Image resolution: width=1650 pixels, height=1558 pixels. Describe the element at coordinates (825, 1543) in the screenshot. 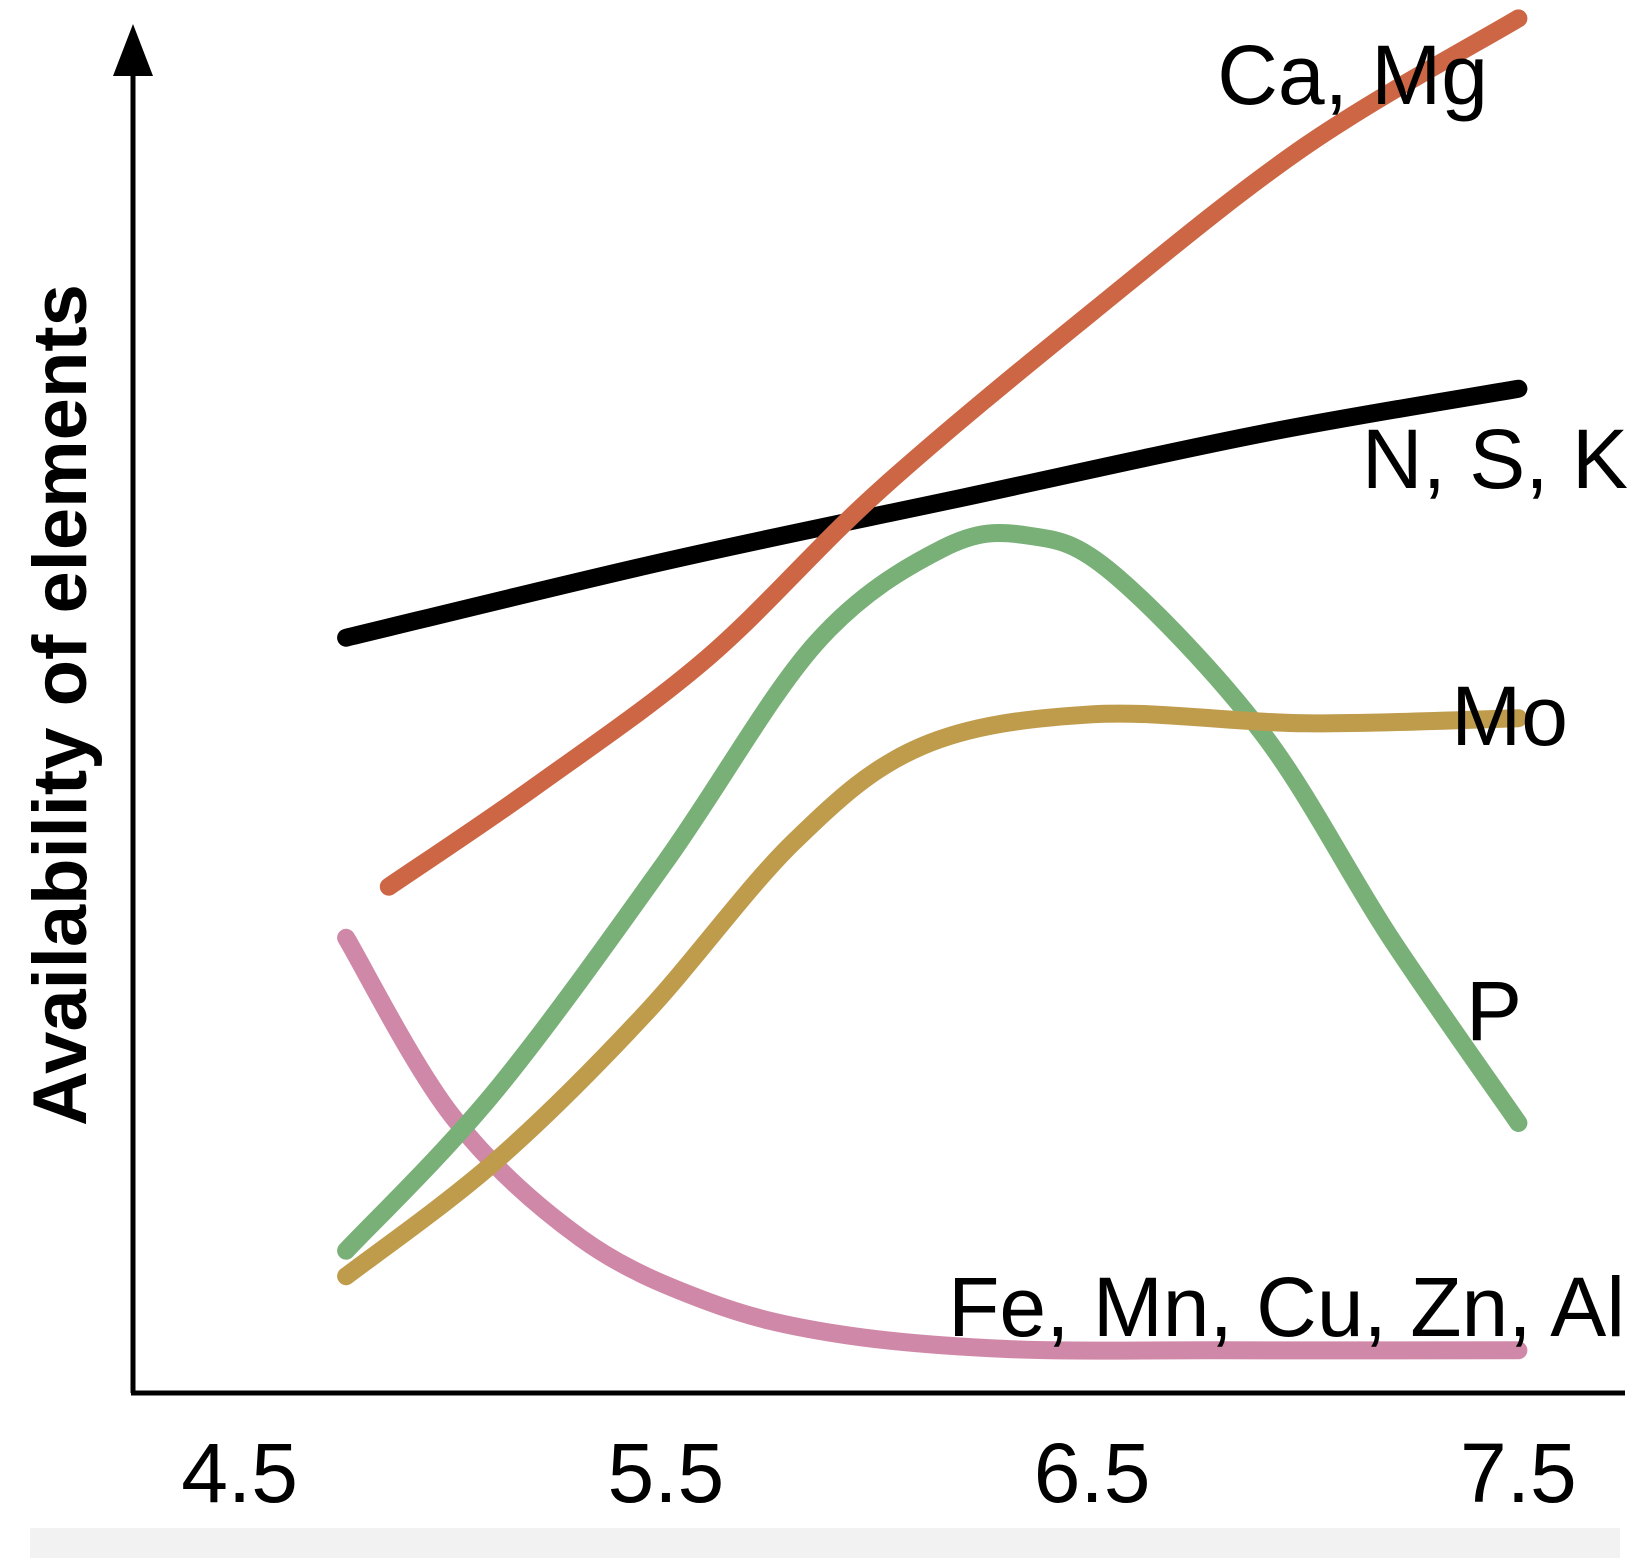

I see `caption-strip` at that location.